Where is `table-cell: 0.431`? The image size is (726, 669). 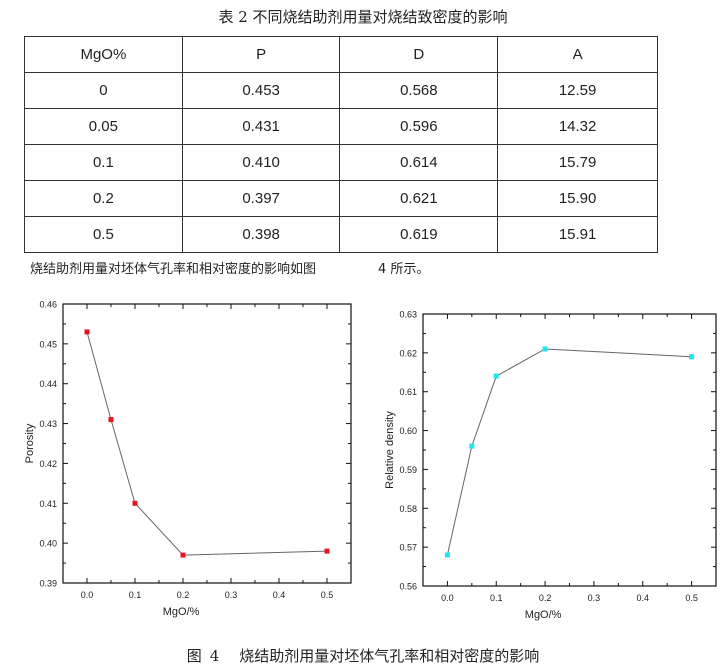
table-cell: 0.431 is located at coordinates (261, 126).